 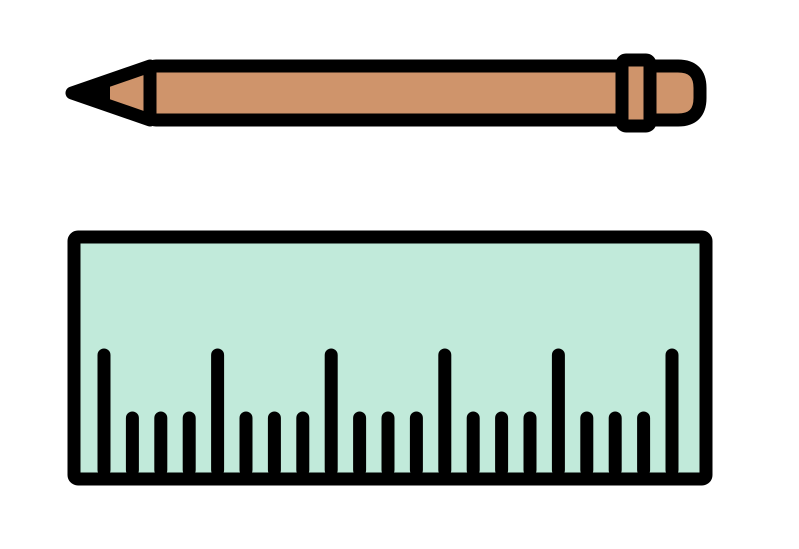 I want to click on pencil-body, so click(x=390, y=93).